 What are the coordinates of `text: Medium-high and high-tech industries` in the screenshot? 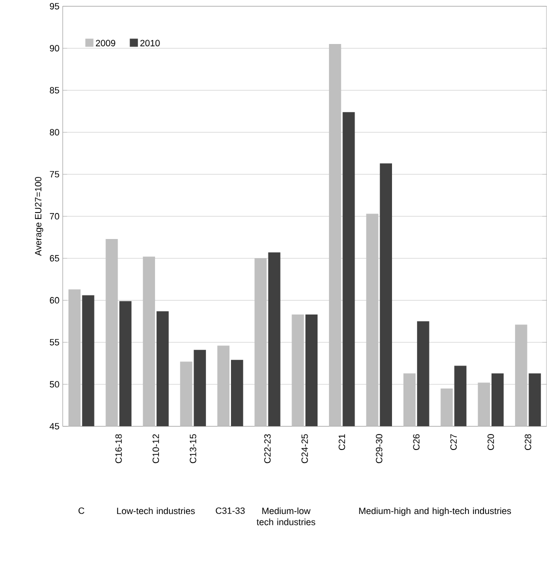 It's located at (435, 511).